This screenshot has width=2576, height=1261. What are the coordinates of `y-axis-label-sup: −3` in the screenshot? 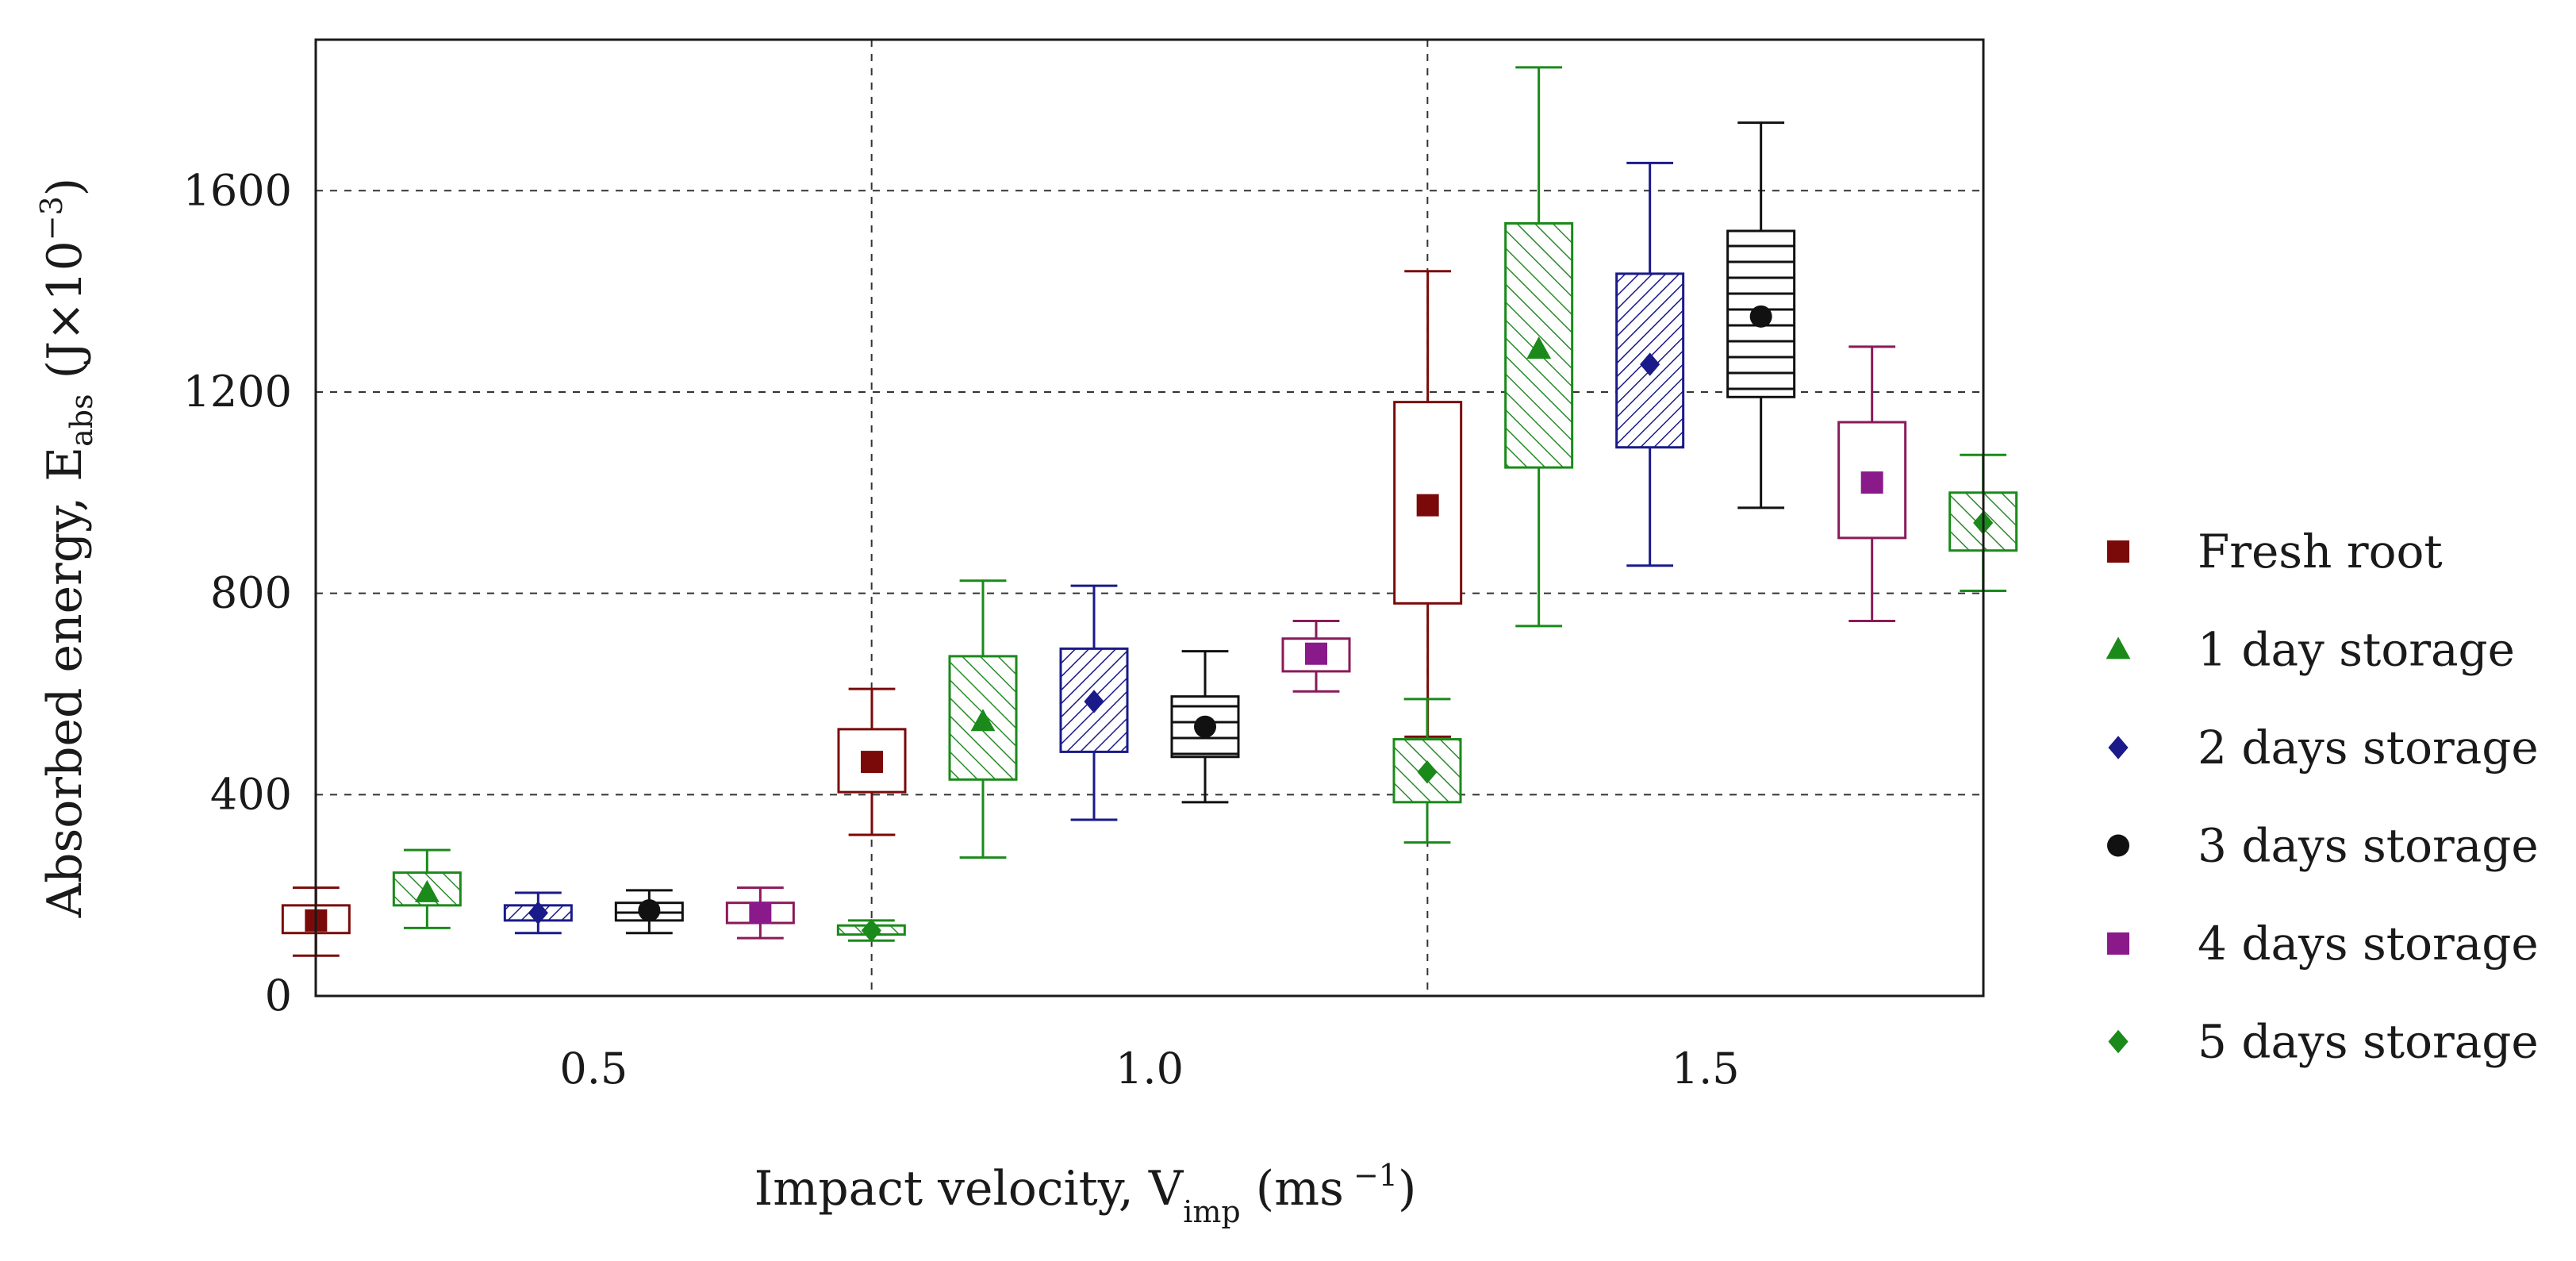 It's located at (51, 218).